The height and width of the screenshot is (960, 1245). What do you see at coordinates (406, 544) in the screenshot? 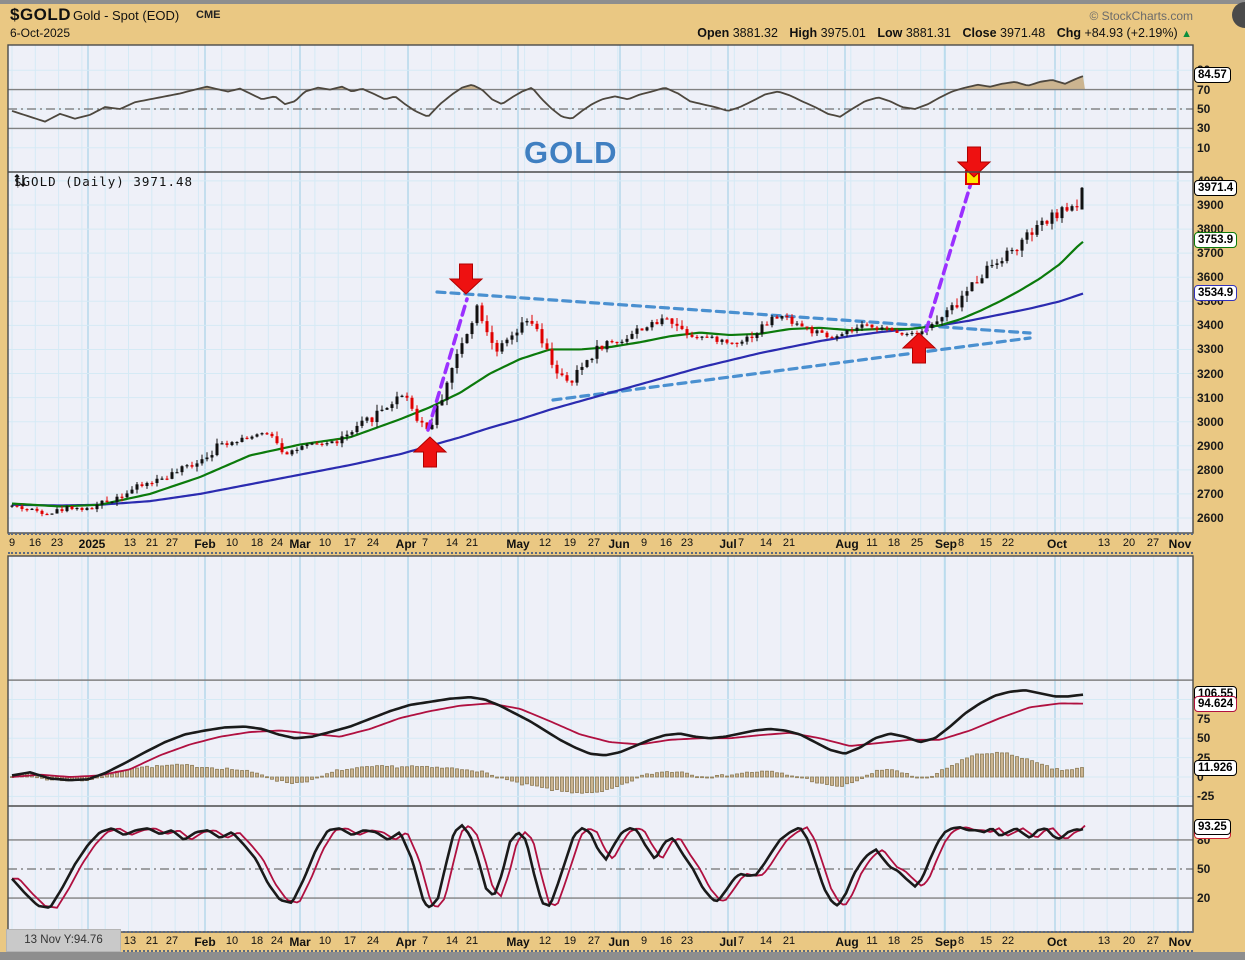
I see `x-tick-label: Apr` at bounding box center [406, 544].